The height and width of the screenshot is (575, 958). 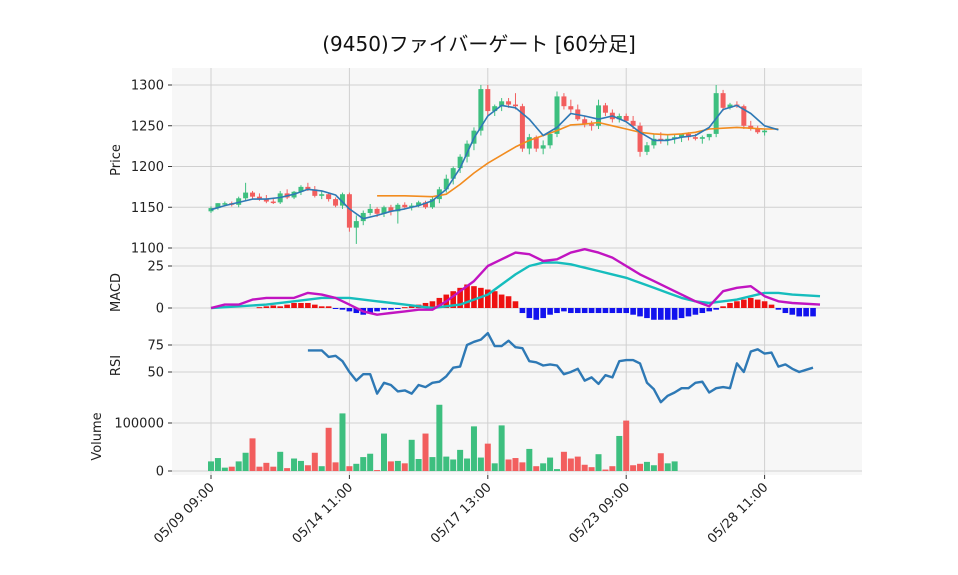 I want to click on y-tick-label: 100000, so click(x=139, y=424).